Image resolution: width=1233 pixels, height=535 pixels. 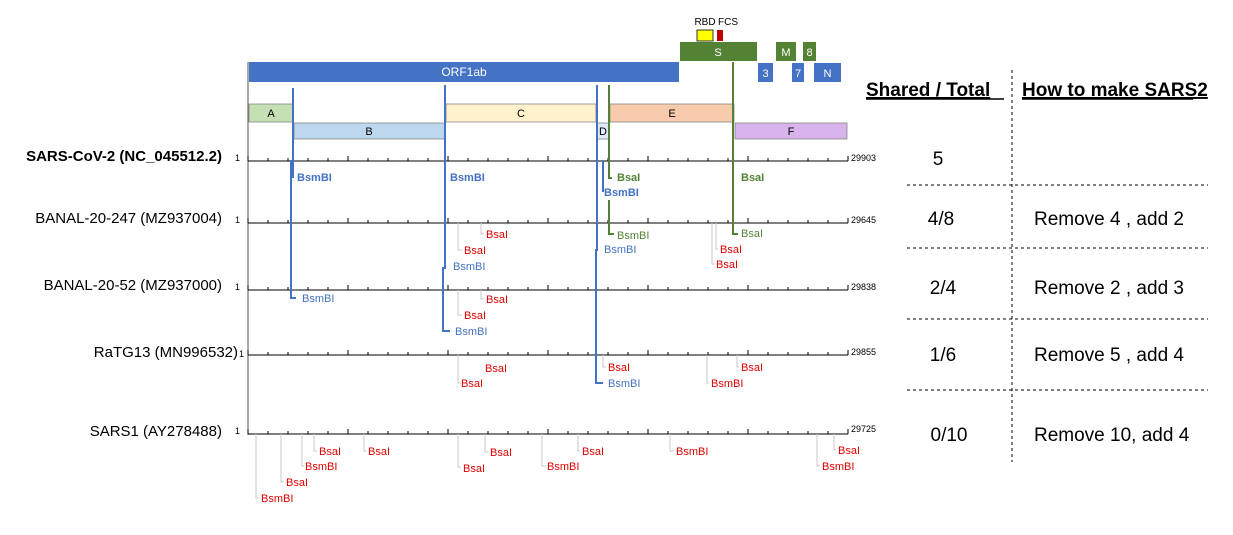 I want to click on genome-end-banal52: 29838, so click(x=863, y=287).